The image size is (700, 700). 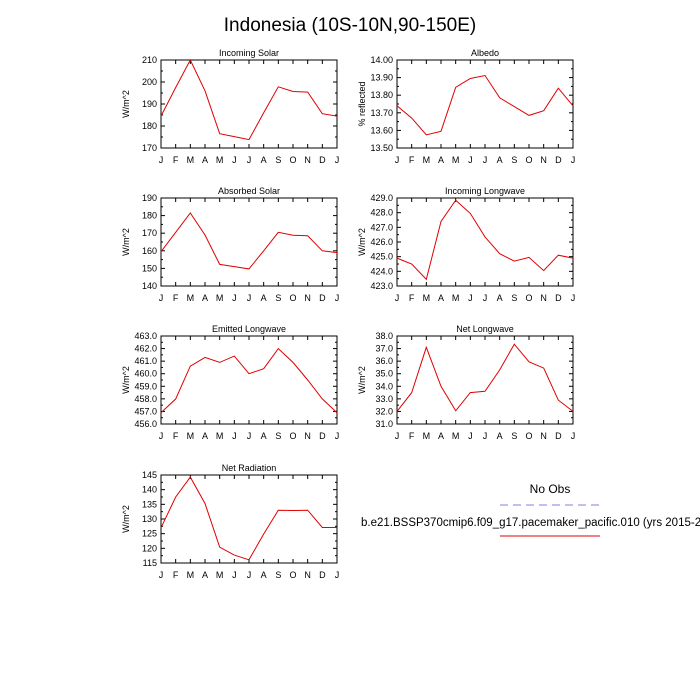 What do you see at coordinates (381, 242) in the screenshot?
I see `y-tick-label: 426.0` at bounding box center [381, 242].